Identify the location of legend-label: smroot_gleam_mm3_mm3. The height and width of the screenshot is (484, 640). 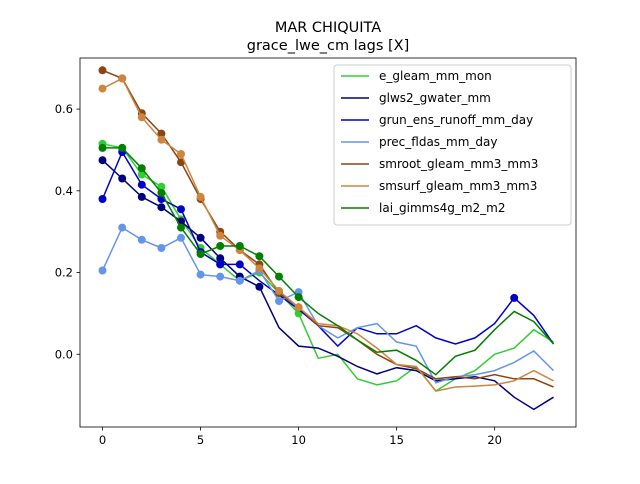
(458, 164).